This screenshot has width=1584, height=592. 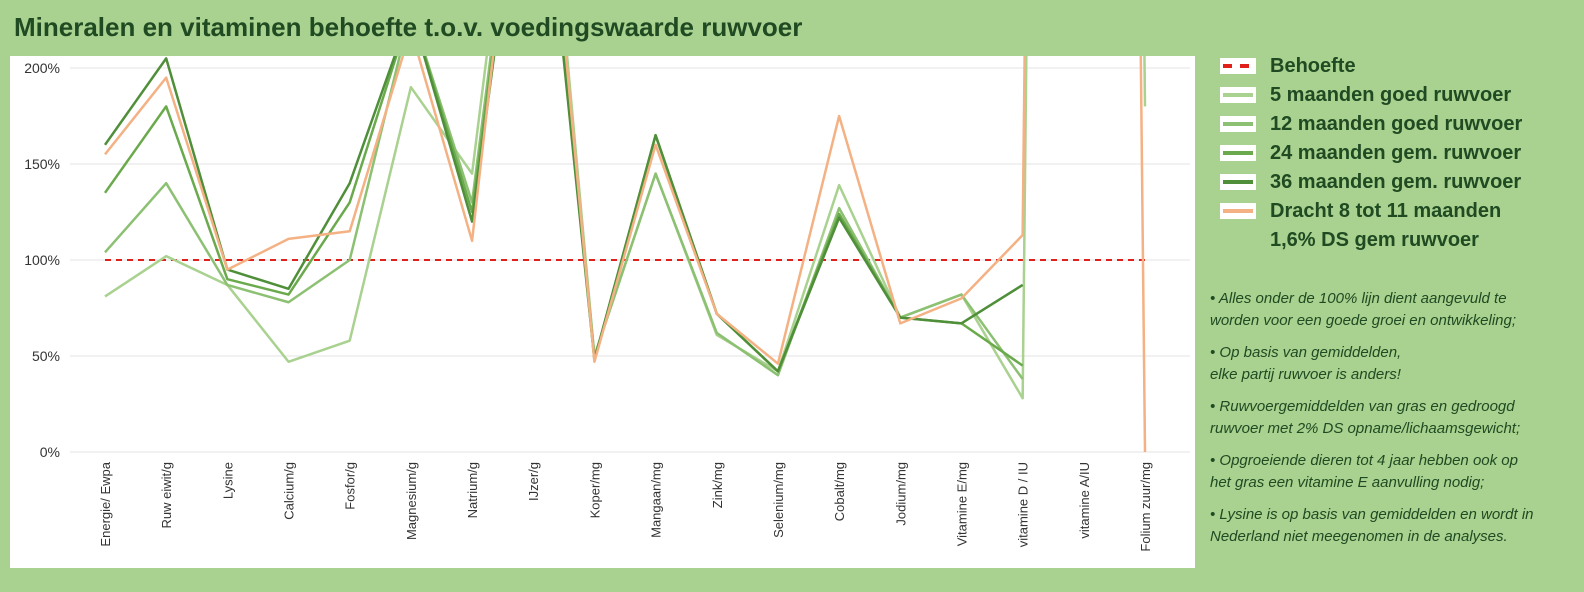 I want to click on y-tick-label: 150%, so click(x=42, y=164).